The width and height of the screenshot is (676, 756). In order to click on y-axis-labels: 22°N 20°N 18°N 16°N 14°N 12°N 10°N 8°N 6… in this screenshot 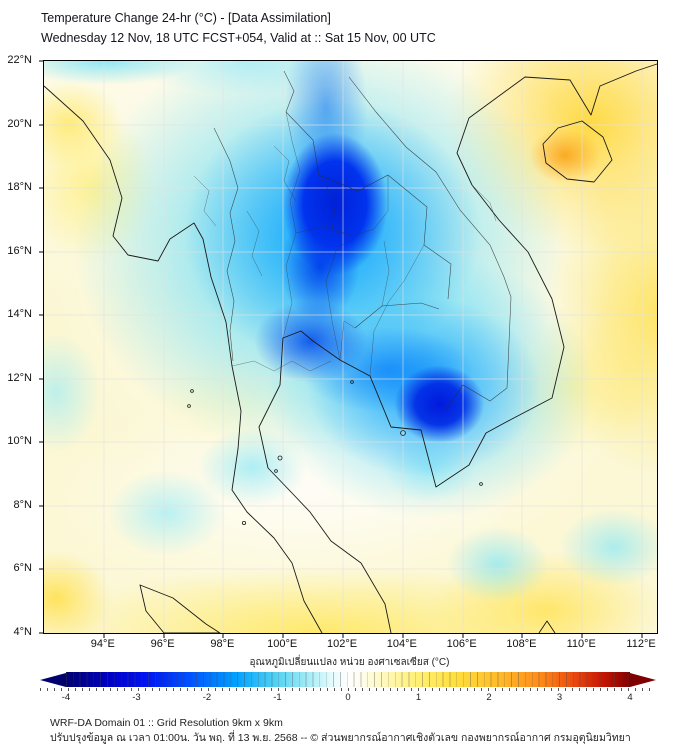, I will do `click(19, 346)`.